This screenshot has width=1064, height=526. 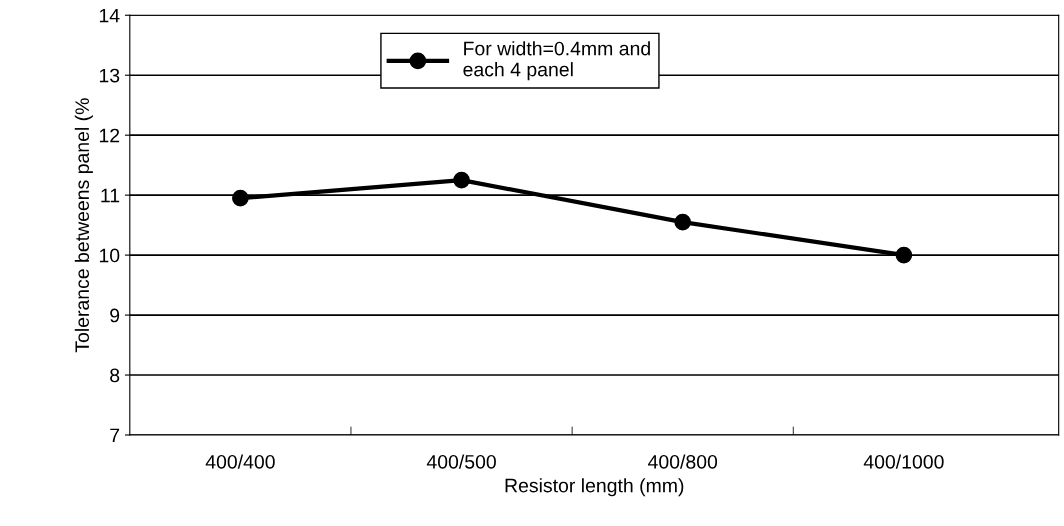 I want to click on y-tick-label: 14, so click(x=109, y=15).